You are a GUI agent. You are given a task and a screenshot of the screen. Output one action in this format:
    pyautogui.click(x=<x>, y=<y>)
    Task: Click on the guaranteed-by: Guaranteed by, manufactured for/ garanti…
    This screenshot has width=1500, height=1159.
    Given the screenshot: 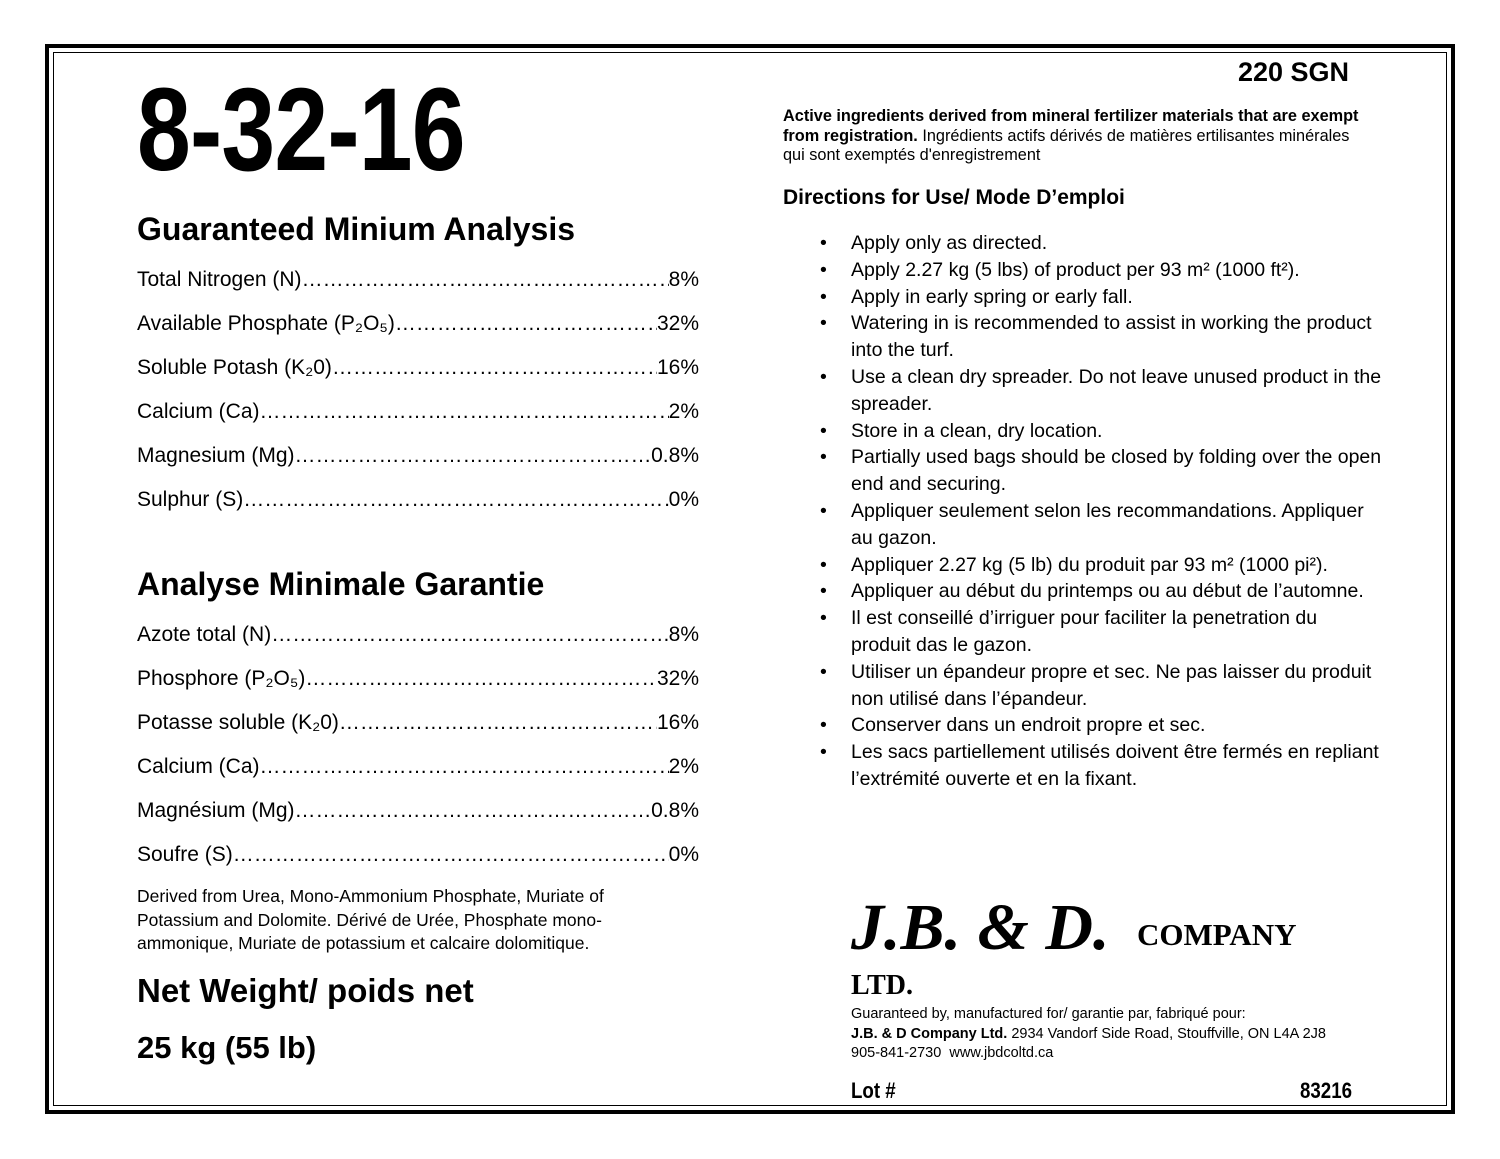 What is the action you would take?
    pyautogui.click(x=1048, y=1014)
    